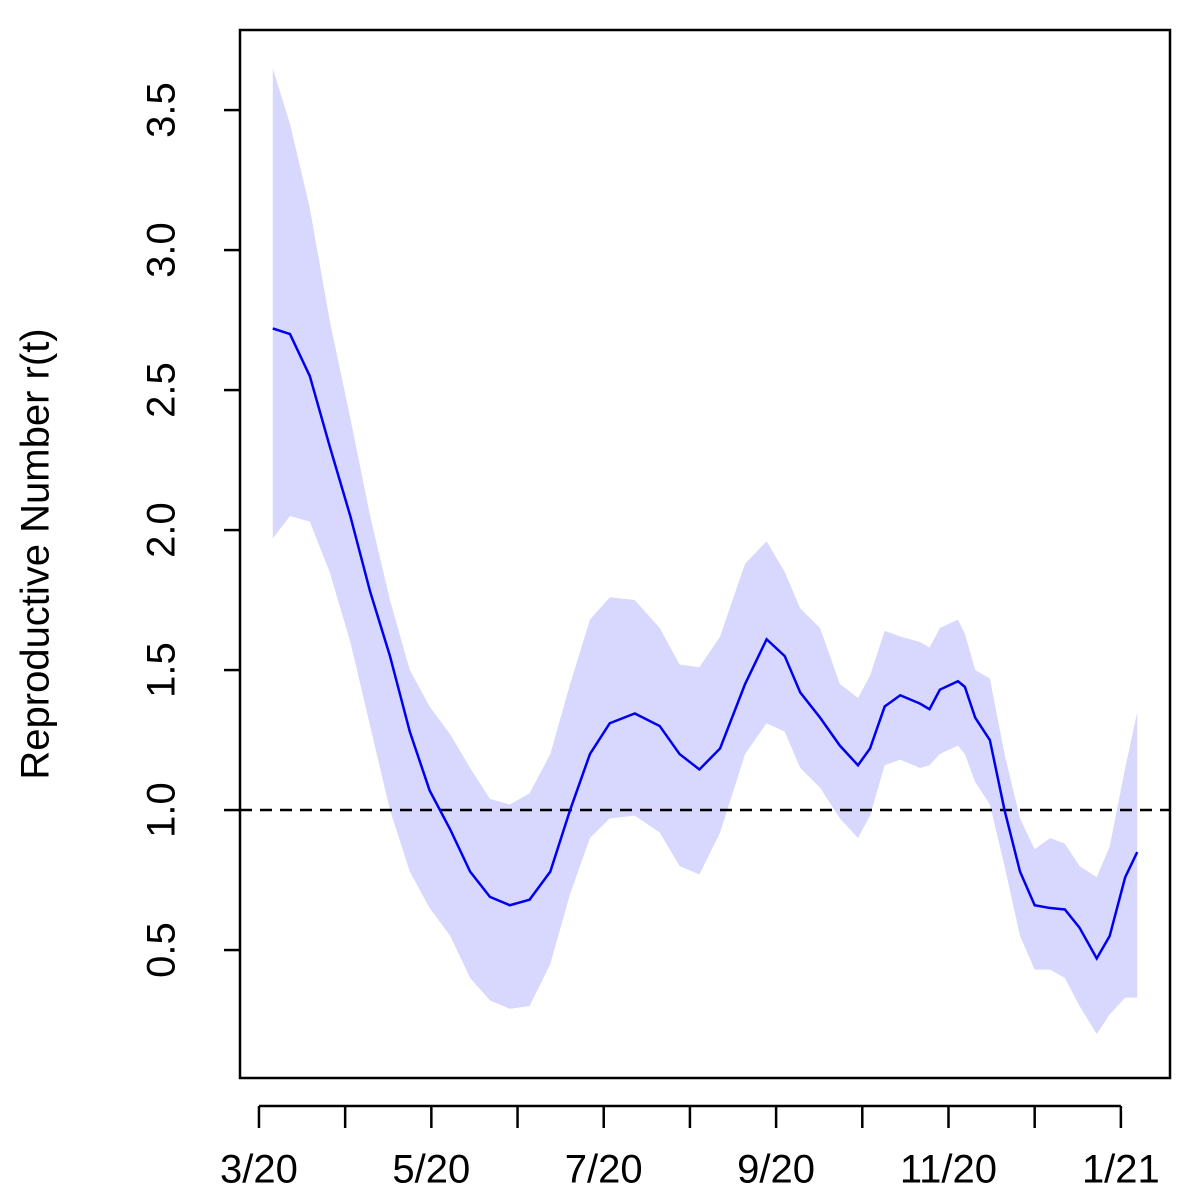  I want to click on x-tick-label: 7/20, so click(604, 1170).